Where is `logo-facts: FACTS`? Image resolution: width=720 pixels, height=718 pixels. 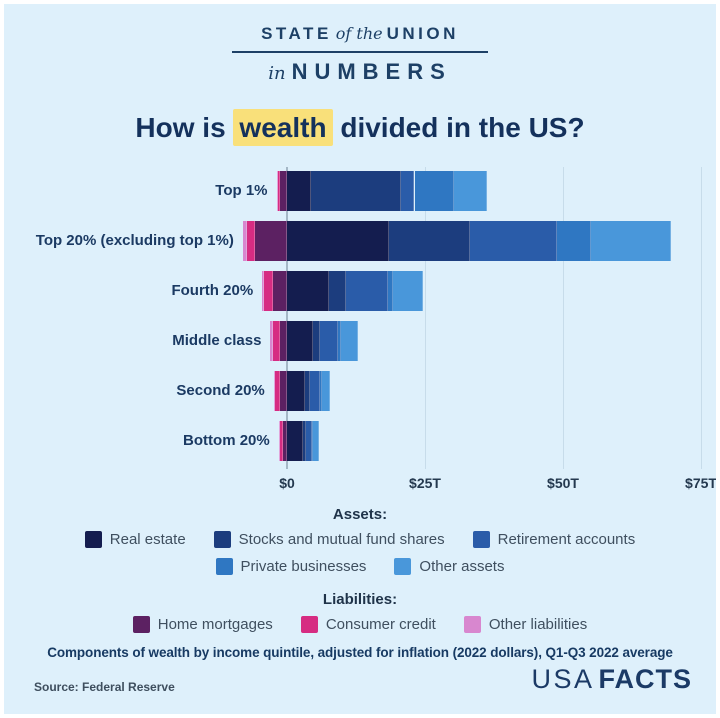
logo-facts: FACTS is located at coordinates (645, 679).